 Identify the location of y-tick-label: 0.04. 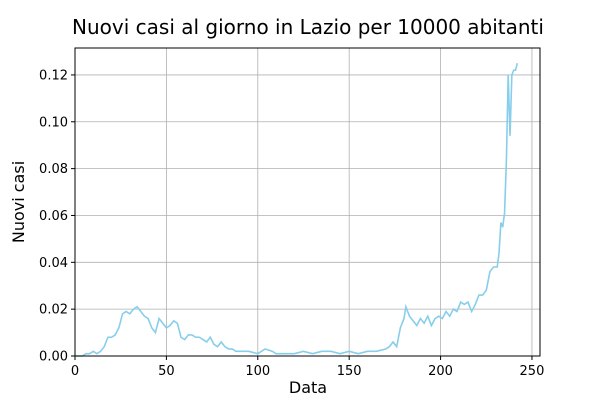
(53, 263).